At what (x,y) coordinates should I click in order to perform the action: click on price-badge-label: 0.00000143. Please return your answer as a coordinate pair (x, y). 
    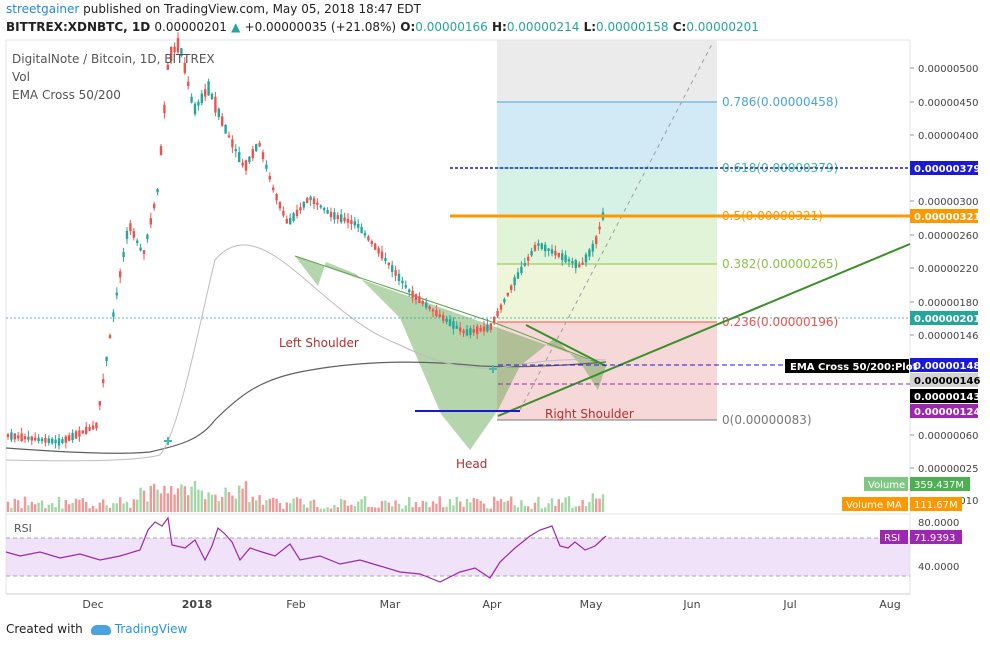
    Looking at the image, I should click on (947, 397).